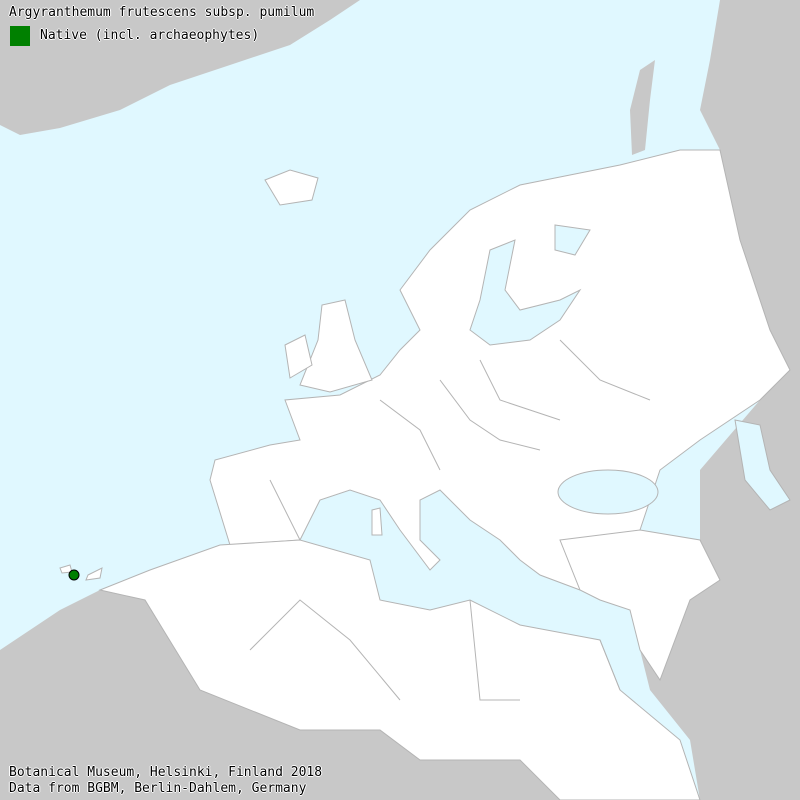  I want to click on legend-swatch-native, so click(20, 36).